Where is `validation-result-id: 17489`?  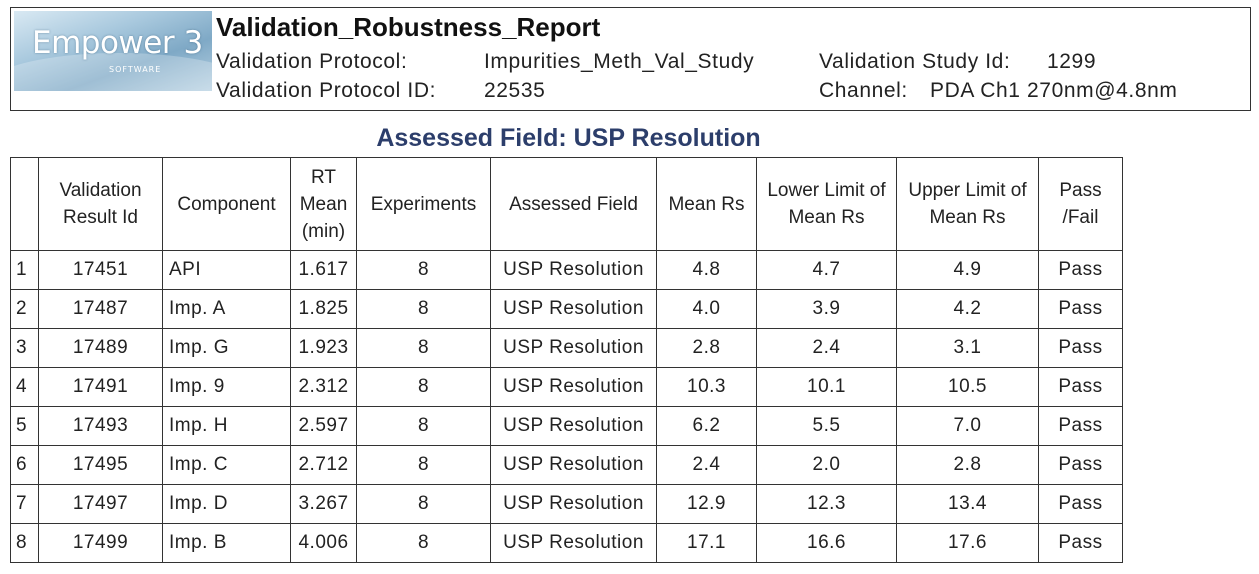 validation-result-id: 17489 is located at coordinates (100, 348).